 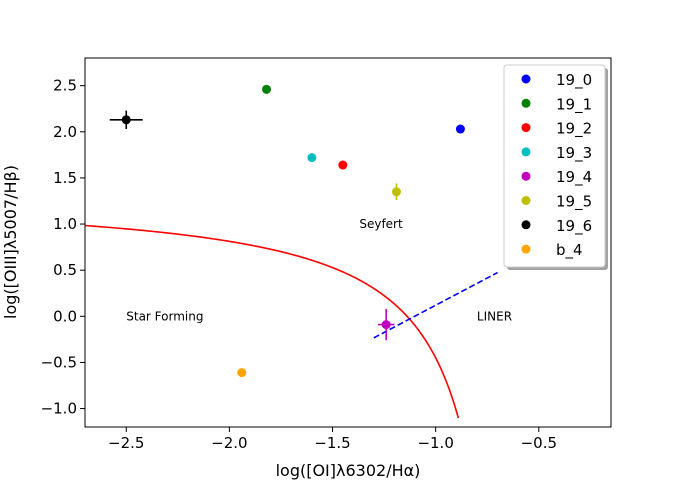 What do you see at coordinates (574, 80) in the screenshot?
I see `legend-label: 19_0` at bounding box center [574, 80].